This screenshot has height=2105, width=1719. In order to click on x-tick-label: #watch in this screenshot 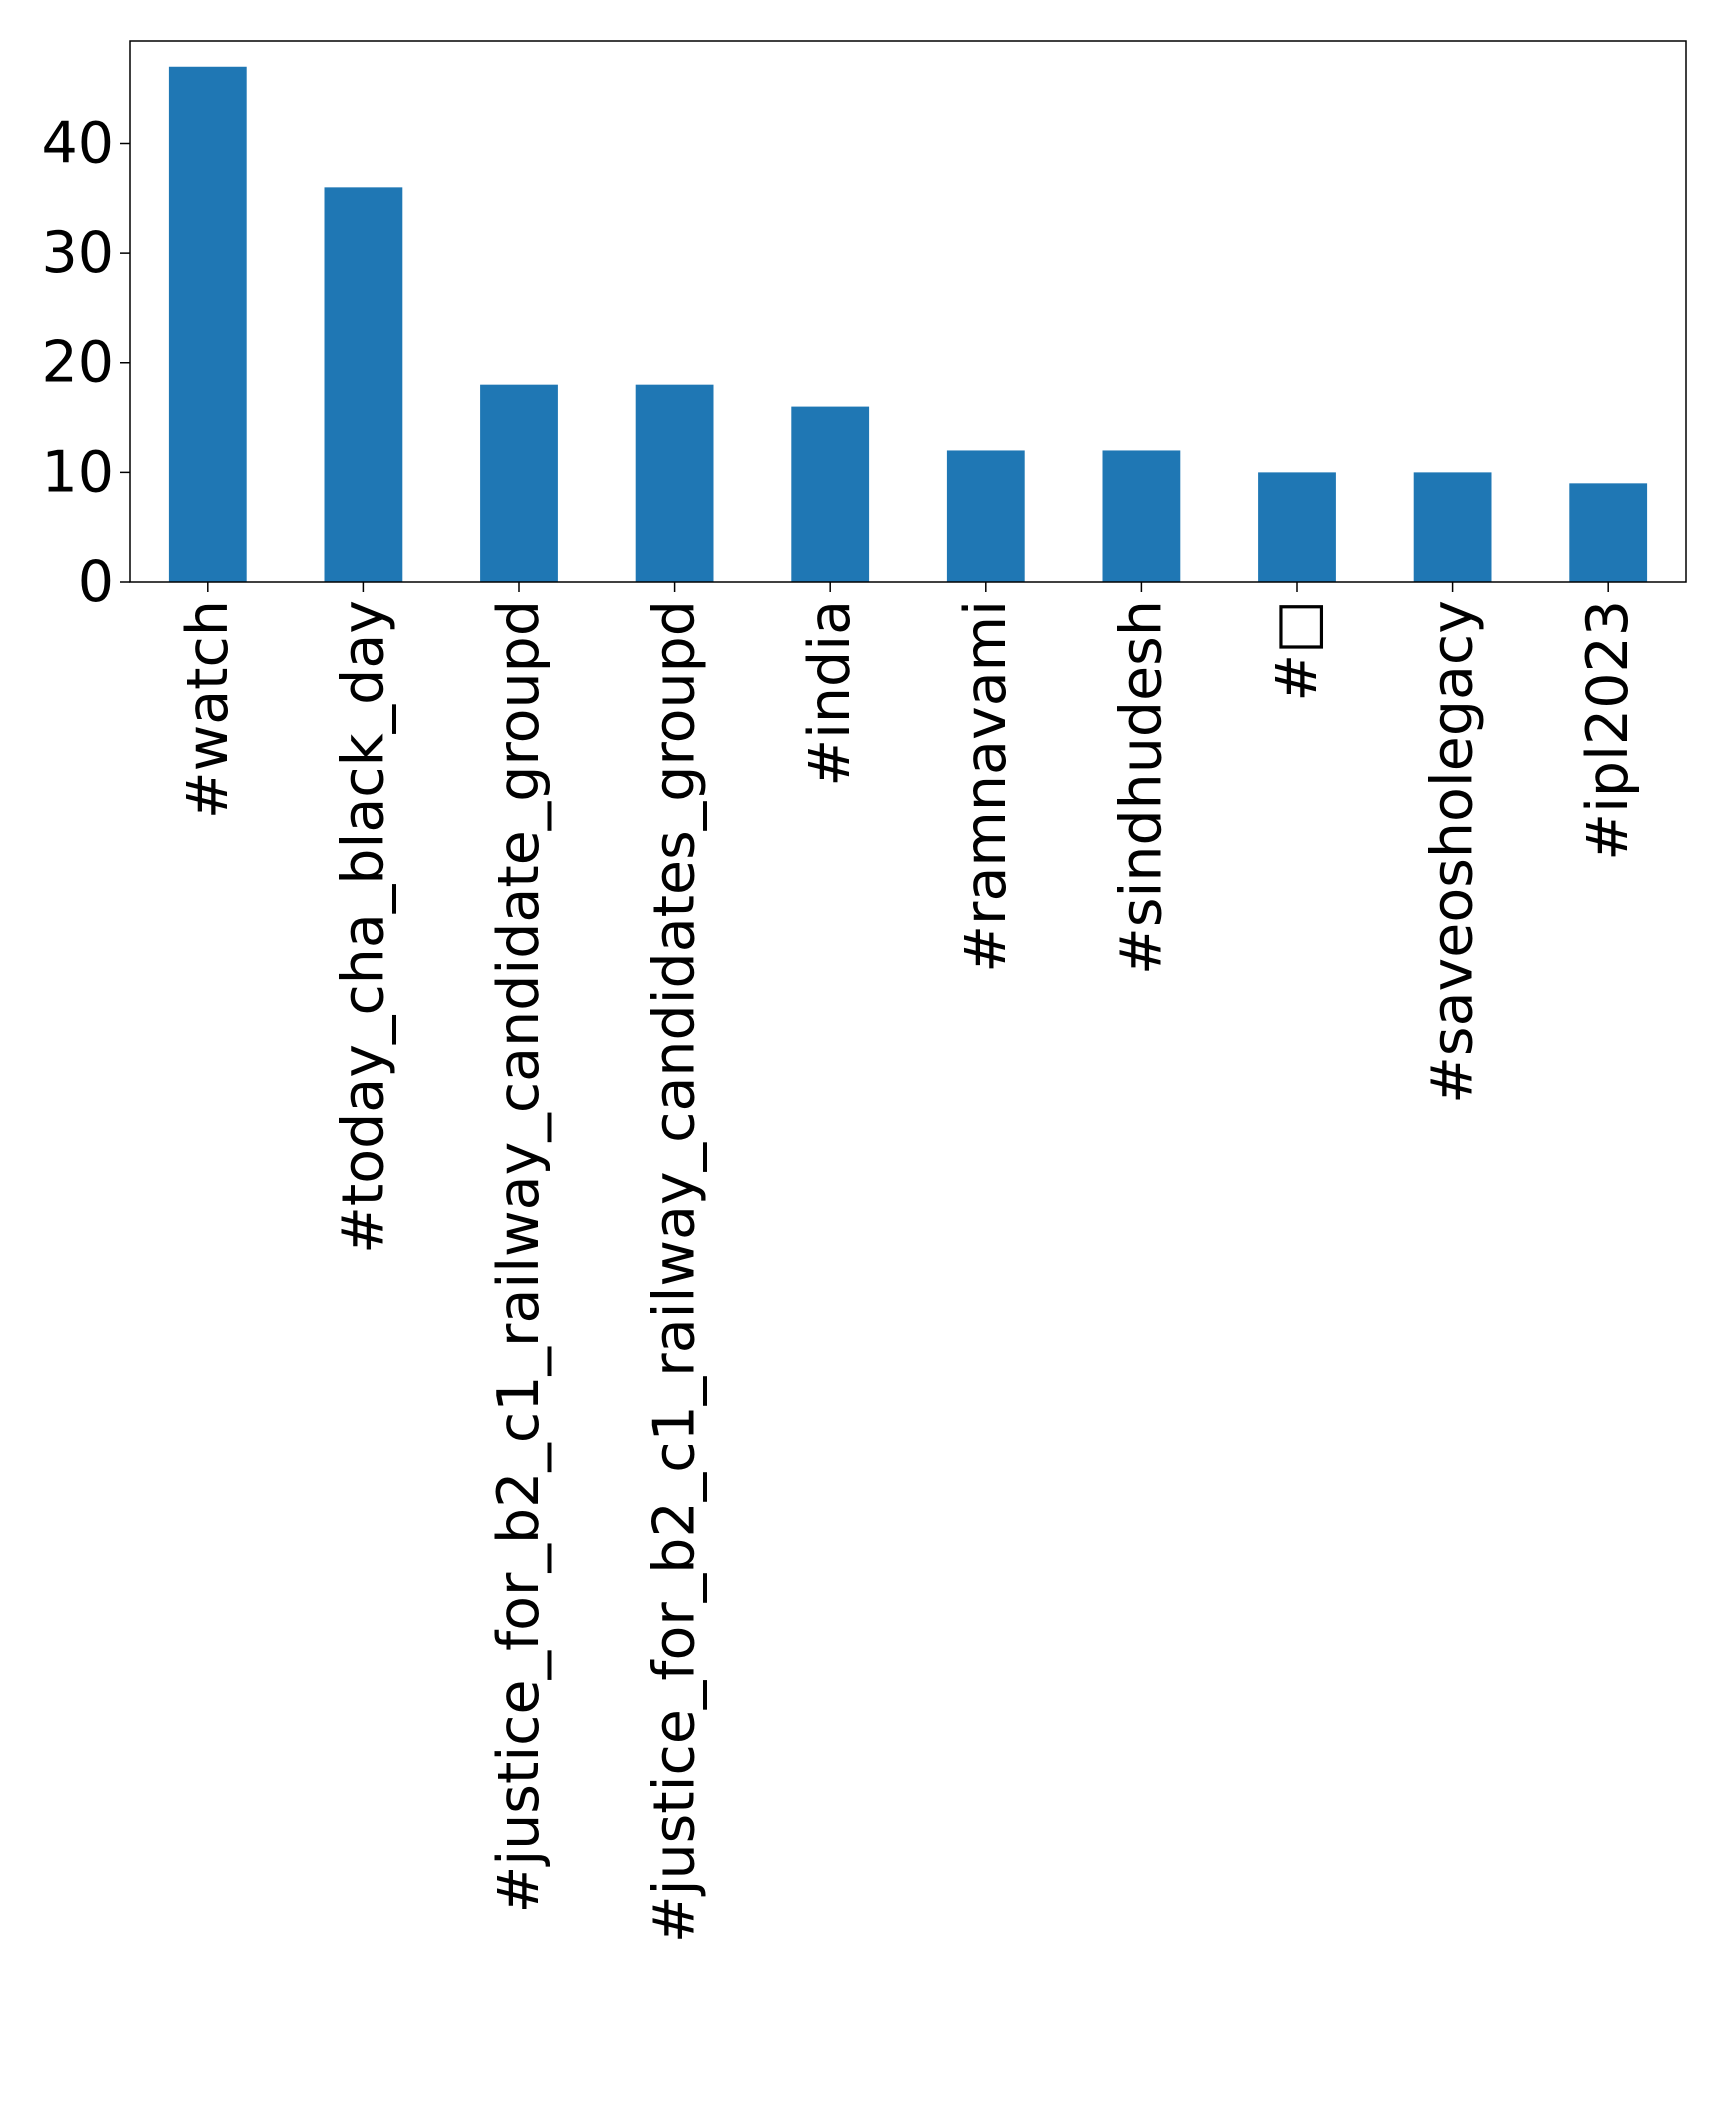, I will do `click(208, 709)`.